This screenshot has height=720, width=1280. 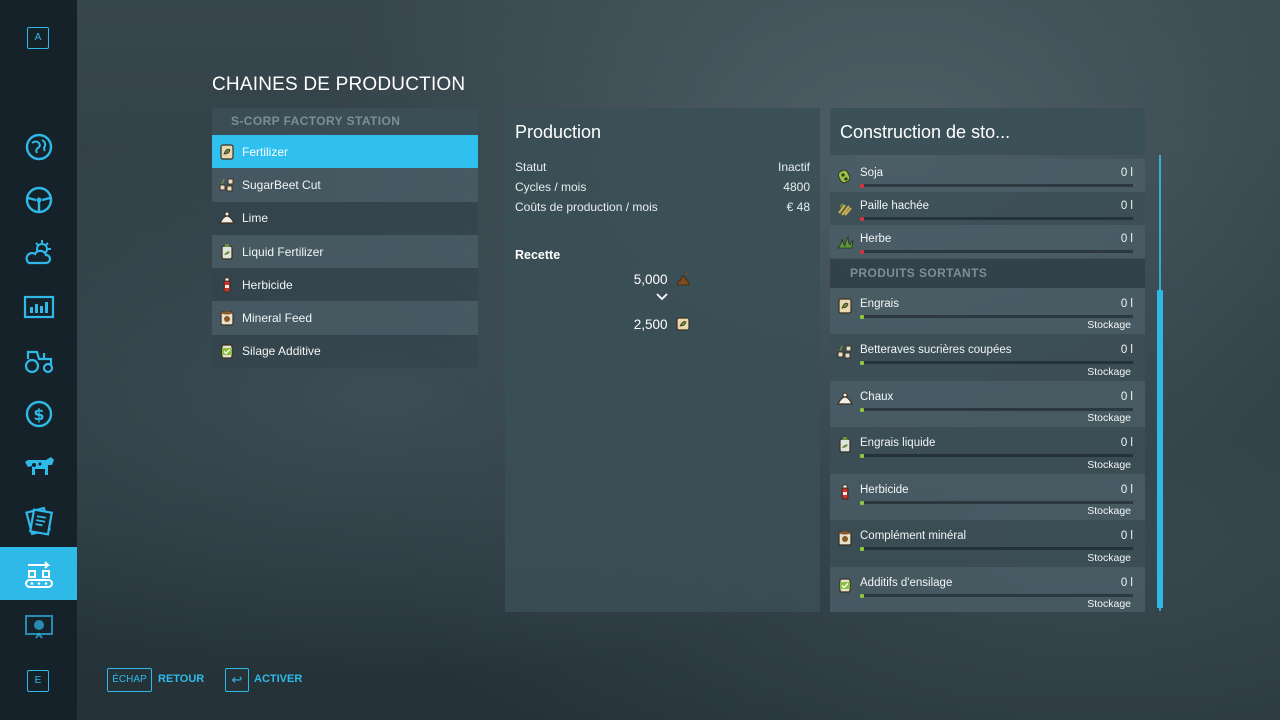 What do you see at coordinates (895, 206) in the screenshot?
I see `storage-item-name: Paille hachée` at bounding box center [895, 206].